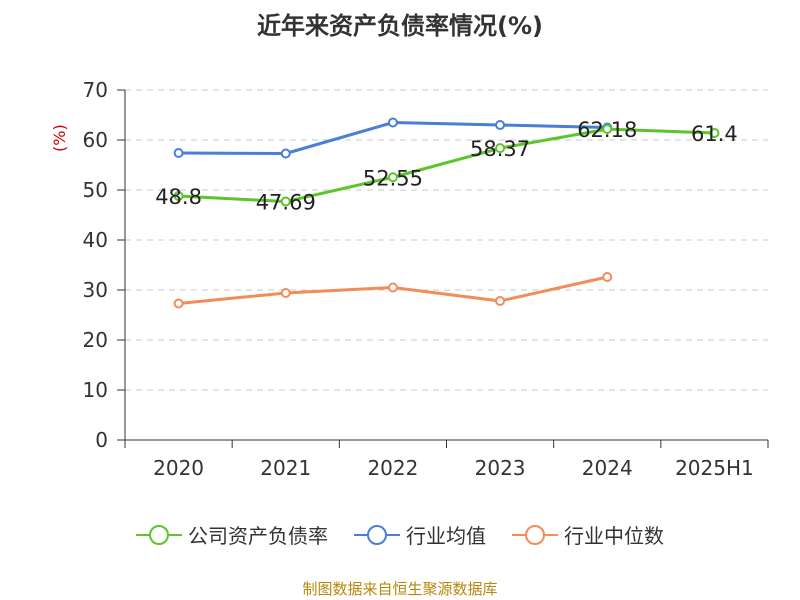 This screenshot has height=600, width=800. I want to click on legend-item-industry-median: 行业中位数, so click(588, 534).